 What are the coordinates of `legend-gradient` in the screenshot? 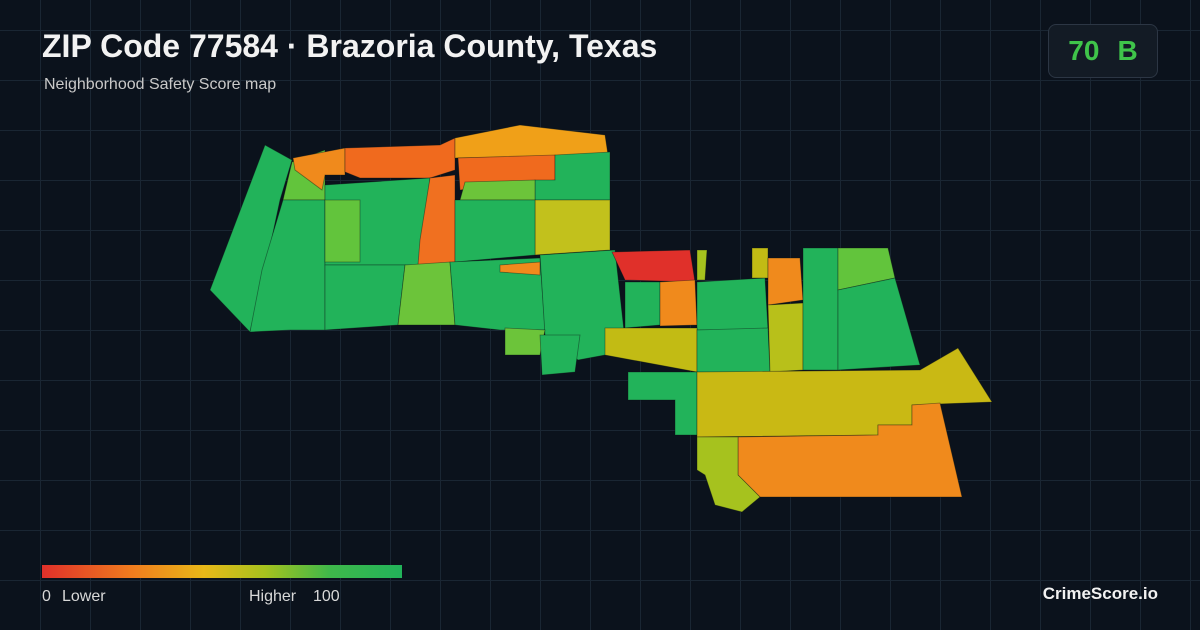 It's located at (222, 571).